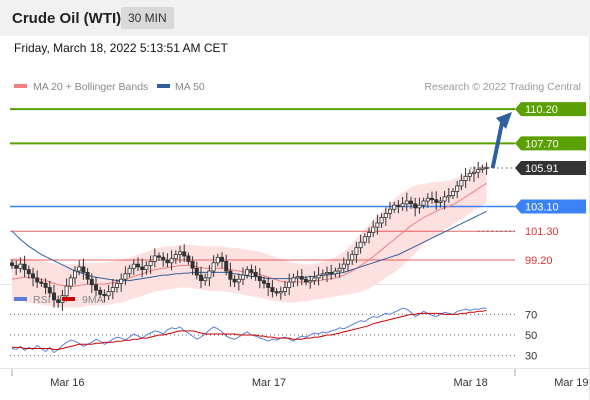  What do you see at coordinates (67, 383) in the screenshot?
I see `x-tick-mar-16: Mar 16` at bounding box center [67, 383].